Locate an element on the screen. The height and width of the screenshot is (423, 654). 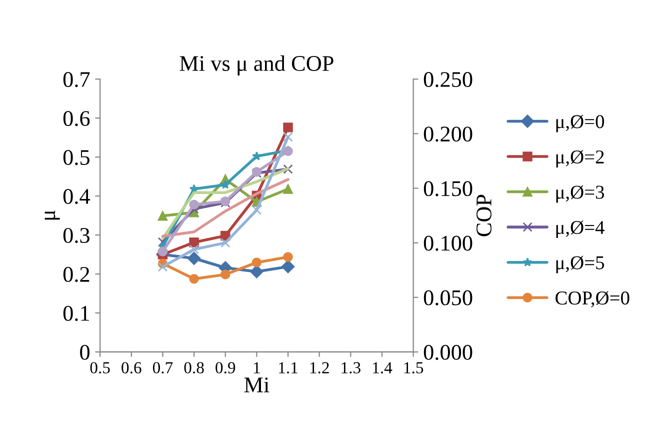
y-tick-label: 0.6 is located at coordinates (76, 118).